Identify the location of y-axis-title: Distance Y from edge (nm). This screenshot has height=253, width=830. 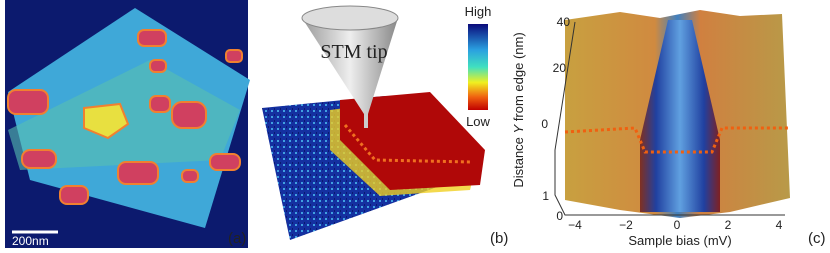
(518, 109).